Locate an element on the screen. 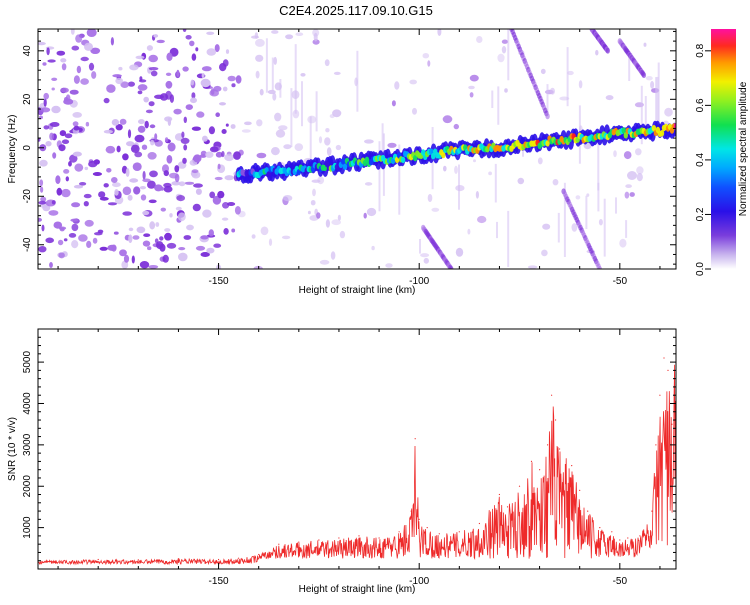 The width and height of the screenshot is (750, 605). snr-ylabel: SNR (10 * v/v) is located at coordinates (12, 449).